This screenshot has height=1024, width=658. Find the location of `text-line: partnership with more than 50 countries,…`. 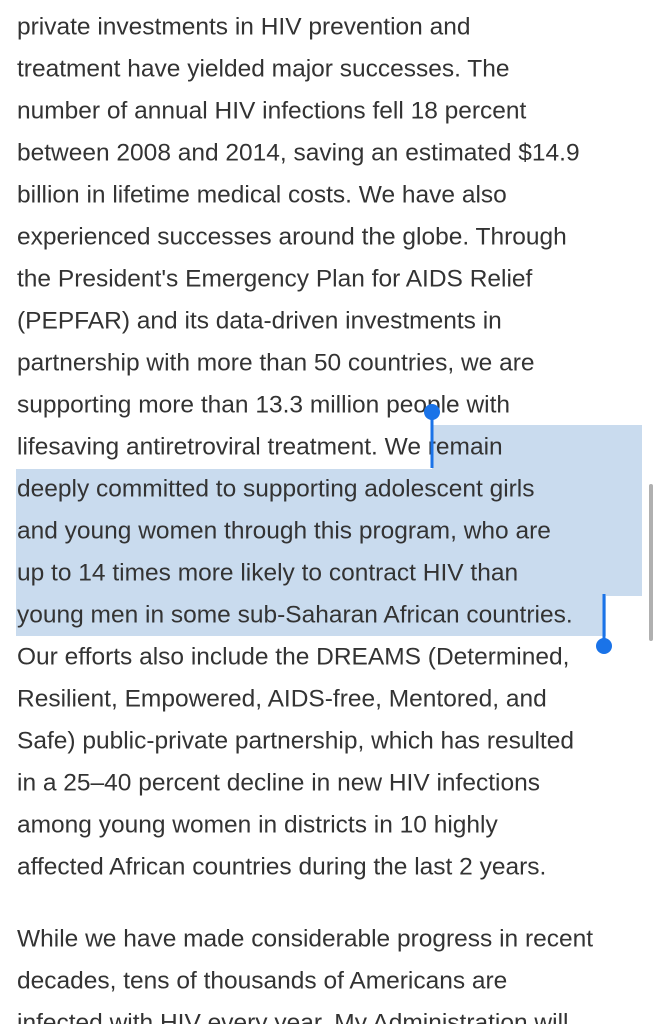

text-line: partnership with more than 50 countries,… is located at coordinates (276, 362).